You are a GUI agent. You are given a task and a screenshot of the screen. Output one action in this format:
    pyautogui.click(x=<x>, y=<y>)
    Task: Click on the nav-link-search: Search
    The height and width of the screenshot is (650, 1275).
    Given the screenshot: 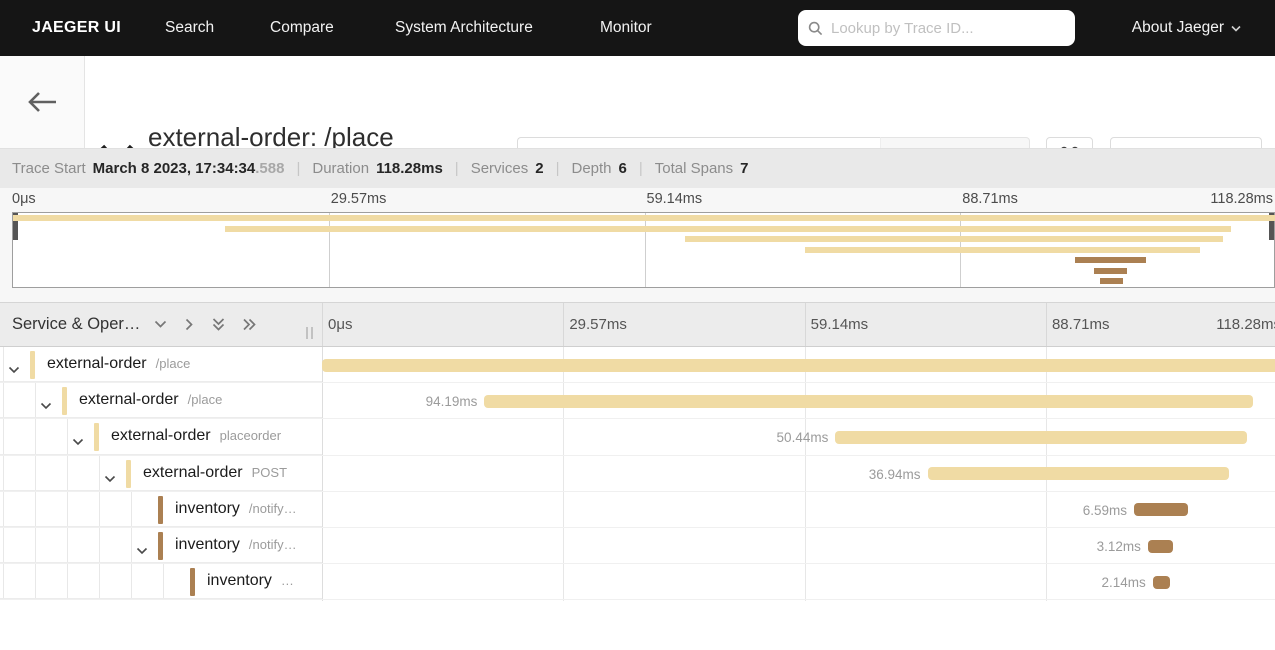 What is the action you would take?
    pyautogui.click(x=190, y=27)
    